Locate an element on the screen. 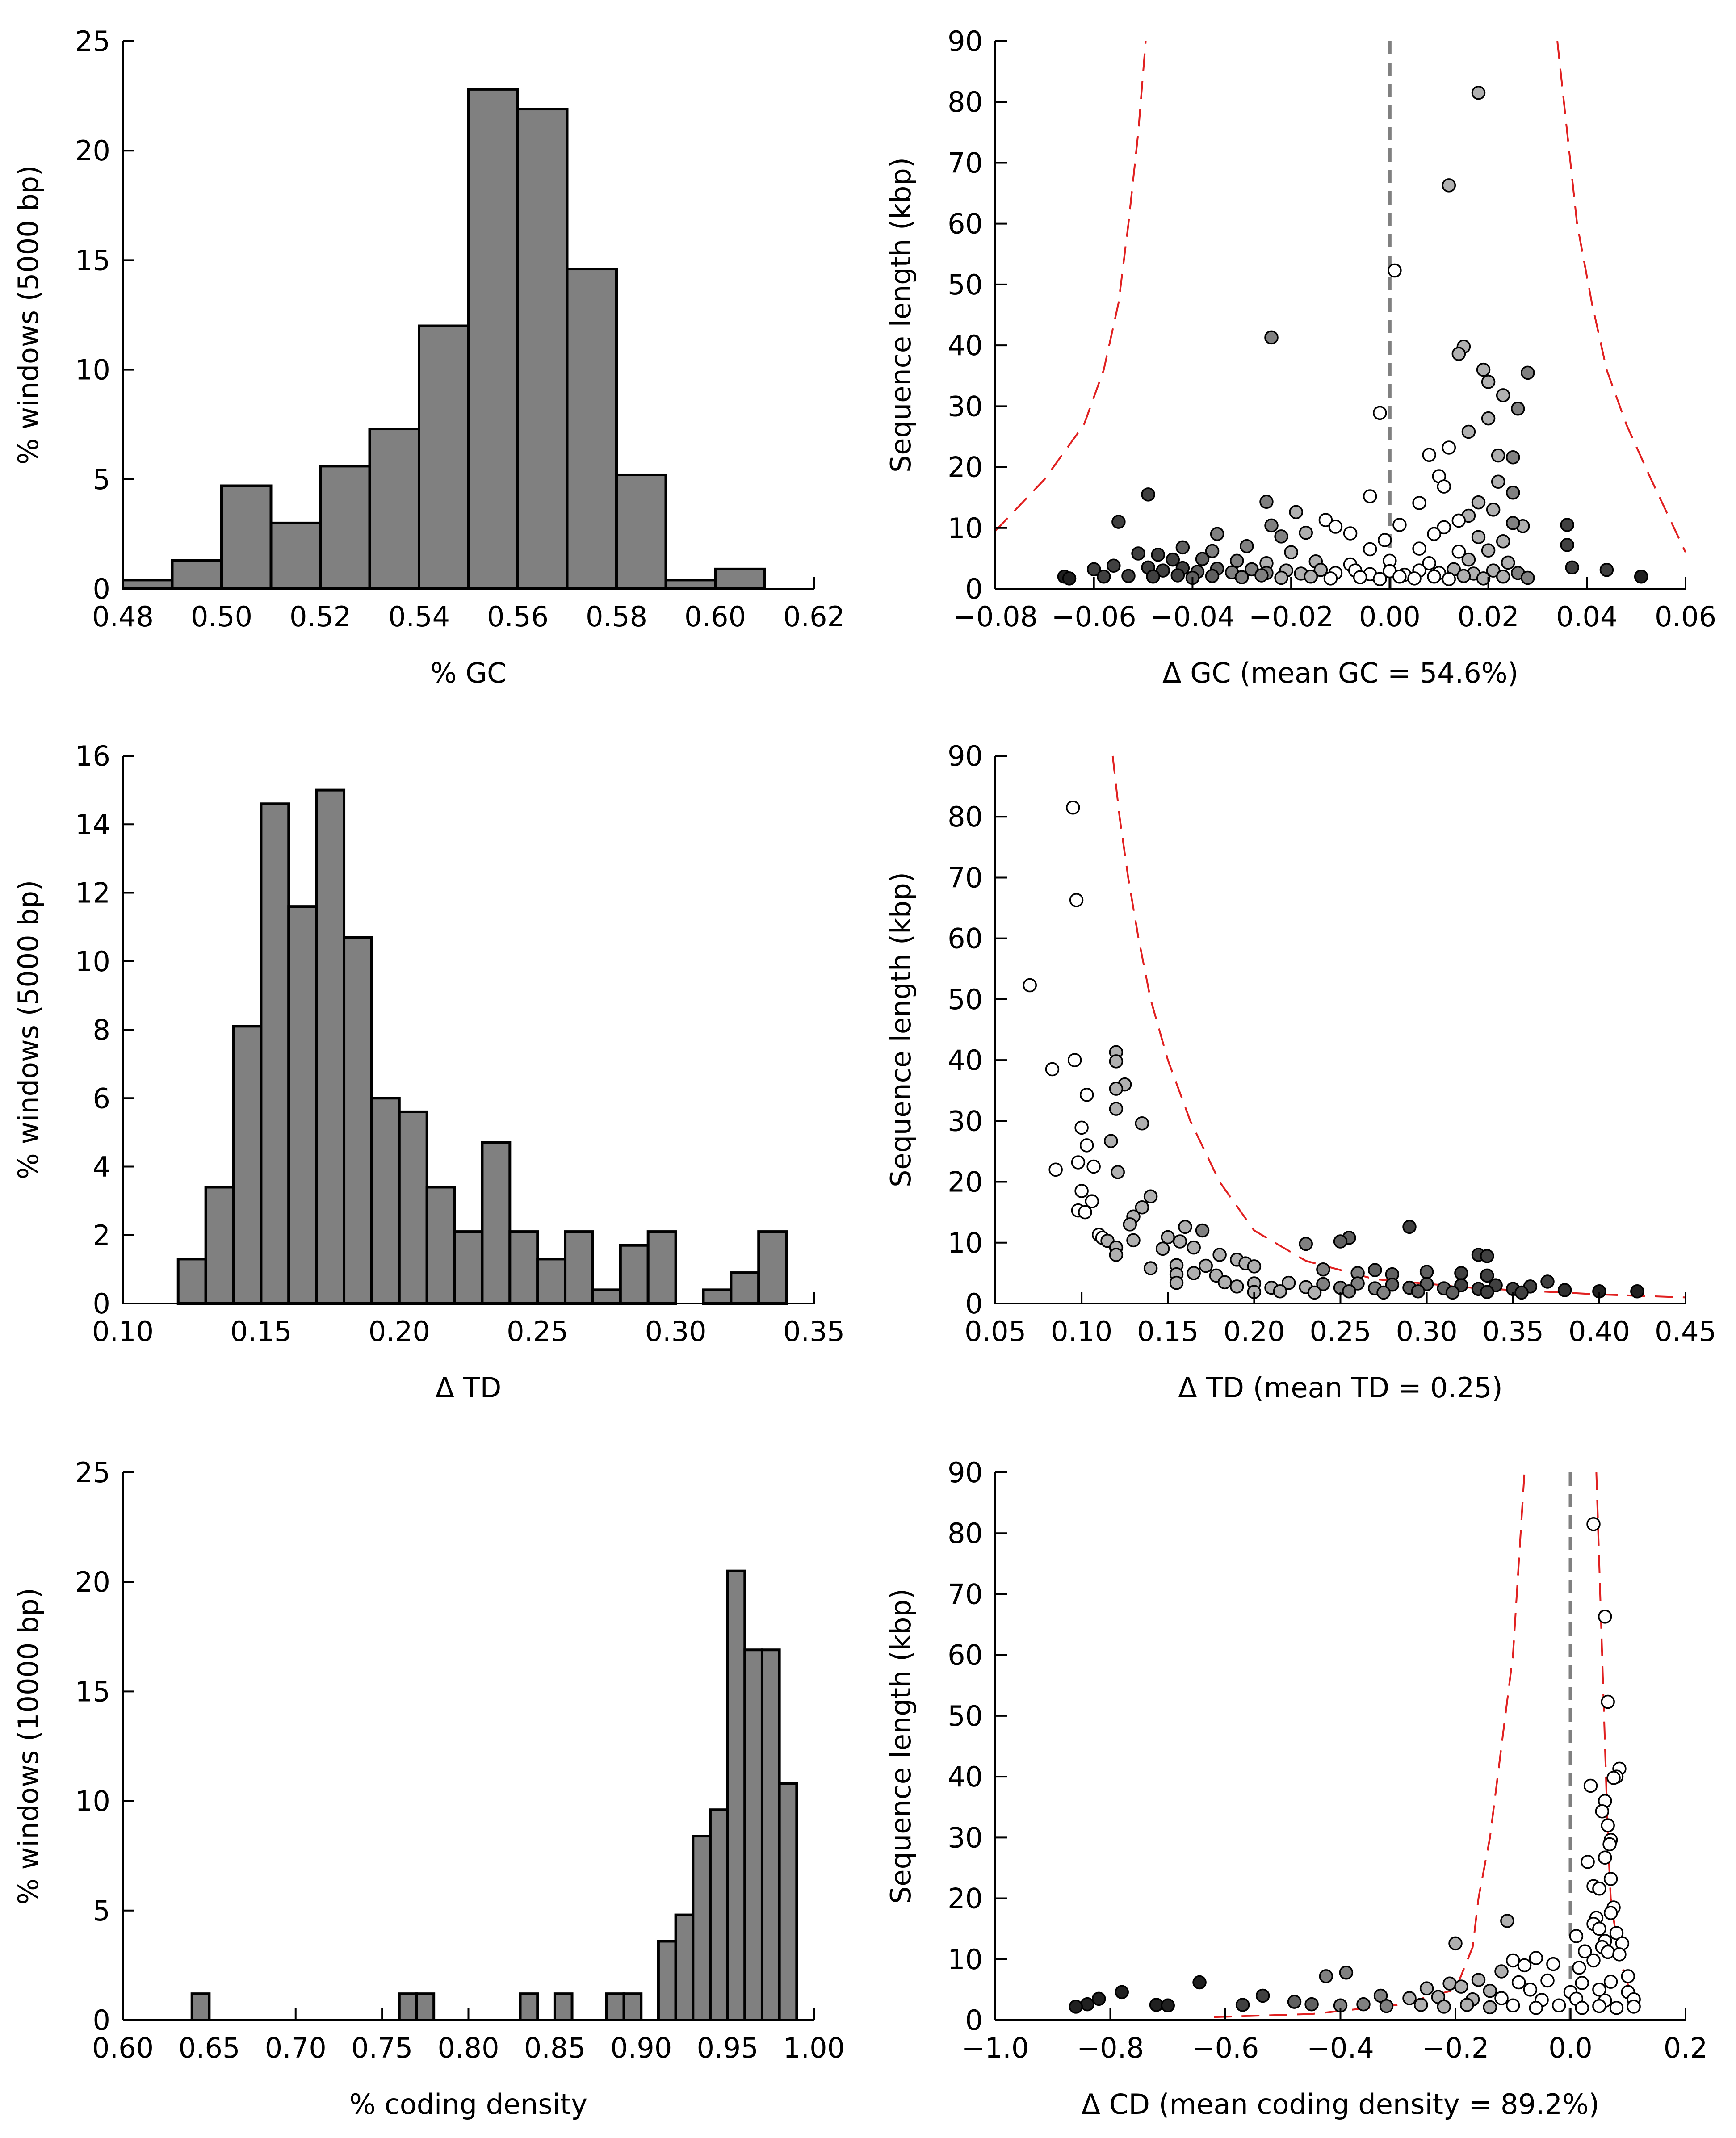 The height and width of the screenshot is (2138, 1736). x-tick-label: 0.15 is located at coordinates (261, 1332).